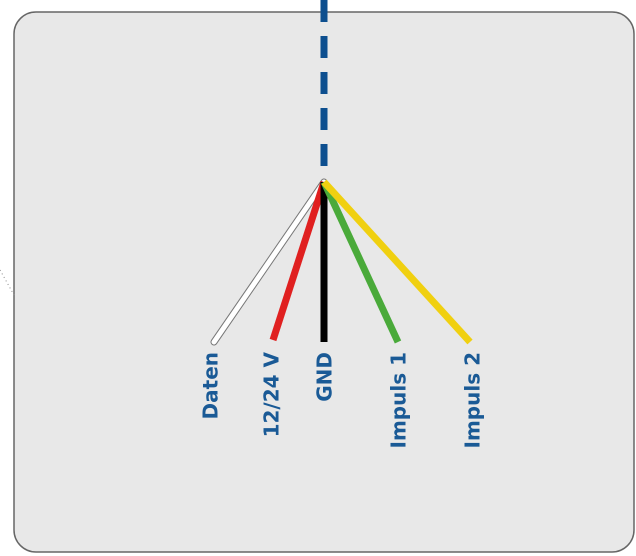 This screenshot has width=636, height=556. What do you see at coordinates (7, 282) in the screenshot?
I see `dotted-mark` at bounding box center [7, 282].